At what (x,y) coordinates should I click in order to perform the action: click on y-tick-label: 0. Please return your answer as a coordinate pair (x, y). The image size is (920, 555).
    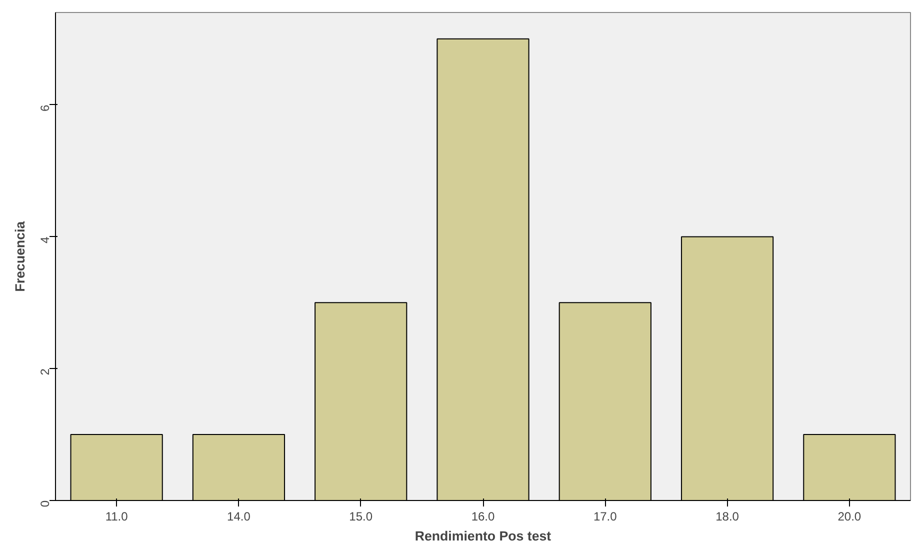
    Looking at the image, I should click on (45, 504).